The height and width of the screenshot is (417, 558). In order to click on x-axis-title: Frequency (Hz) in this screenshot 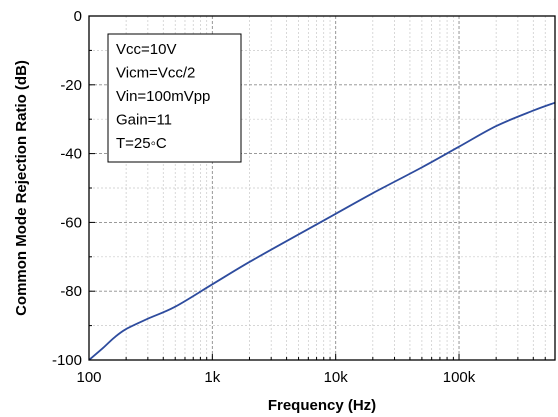, I will do `click(322, 405)`.